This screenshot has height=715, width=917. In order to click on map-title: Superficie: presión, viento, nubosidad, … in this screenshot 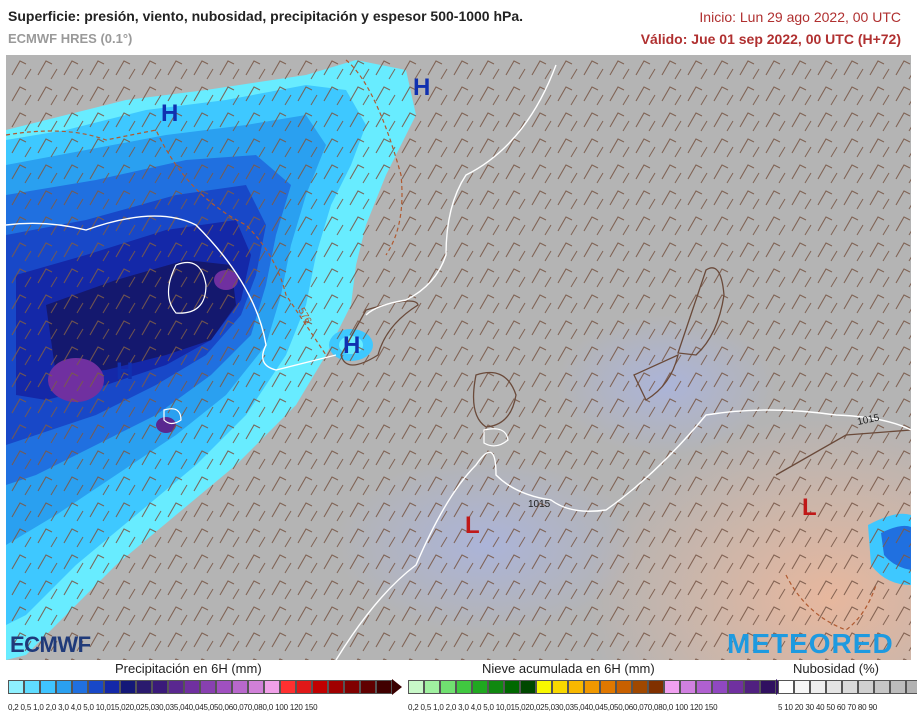, I will do `click(266, 16)`.